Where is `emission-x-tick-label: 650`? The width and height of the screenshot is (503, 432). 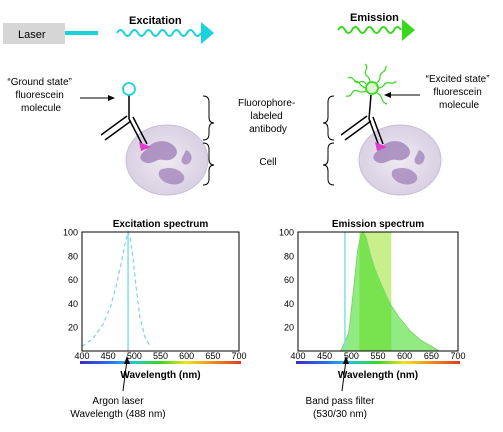
emission-x-tick-label: 650 is located at coordinates (431, 356).